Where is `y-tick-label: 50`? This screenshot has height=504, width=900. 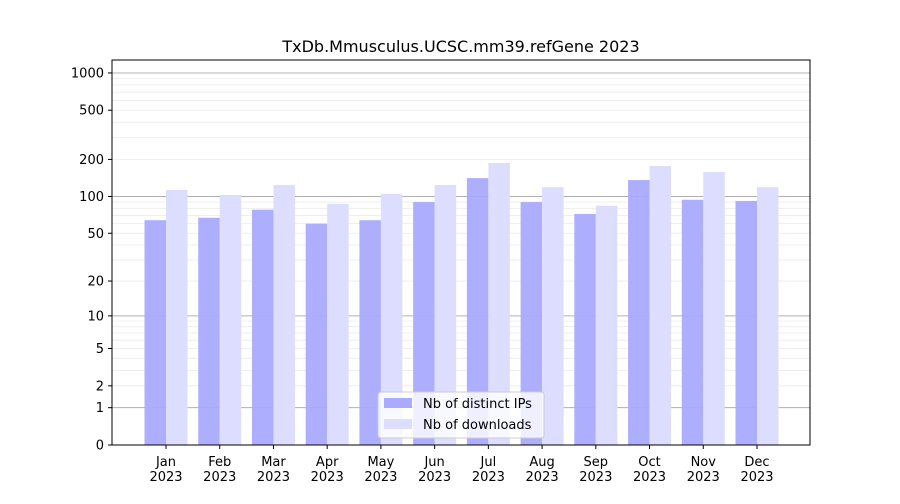 y-tick-label: 50 is located at coordinates (95, 234).